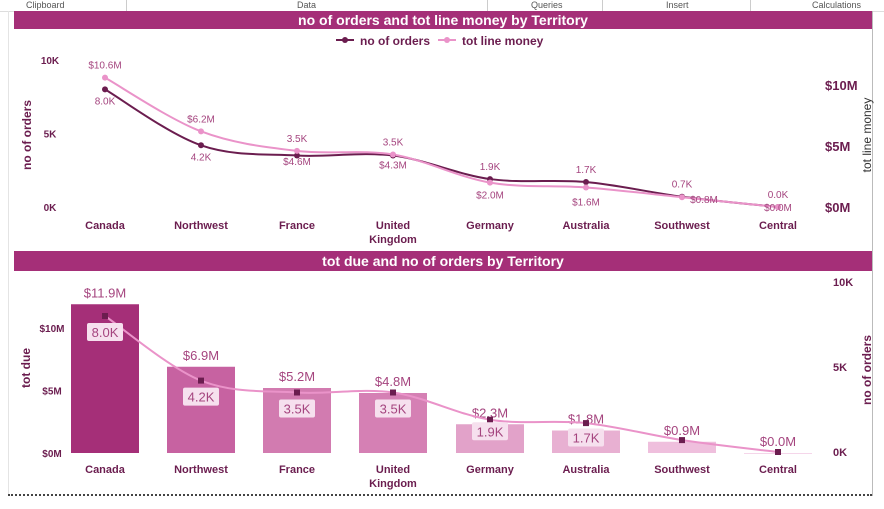 This screenshot has width=884, height=509. Describe the element at coordinates (586, 226) in the screenshot. I see `chart1-category-label: Australia` at that location.